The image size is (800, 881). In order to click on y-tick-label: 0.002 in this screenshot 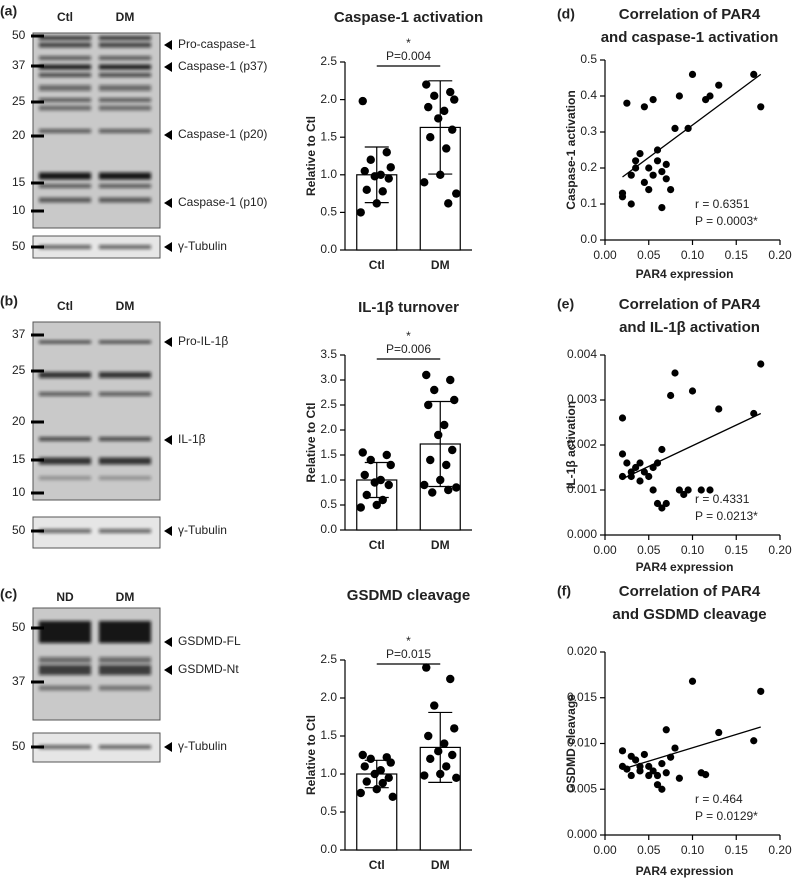, I will do `click(582, 444)`.